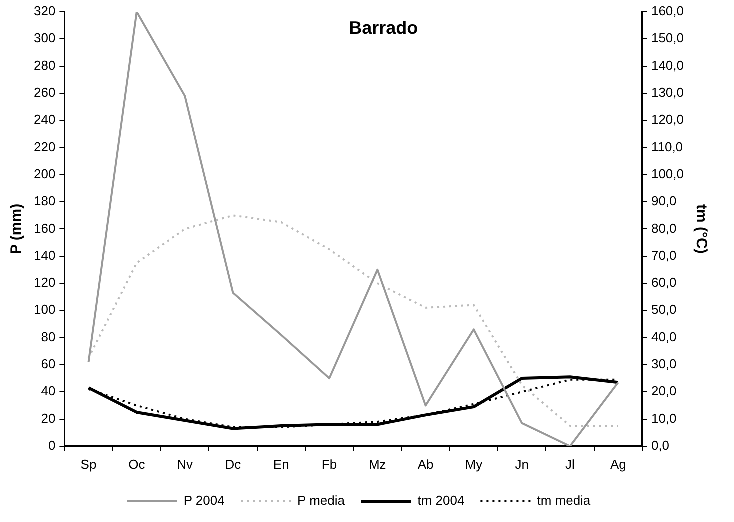  I want to click on y-tick-label: 220, so click(45, 146).